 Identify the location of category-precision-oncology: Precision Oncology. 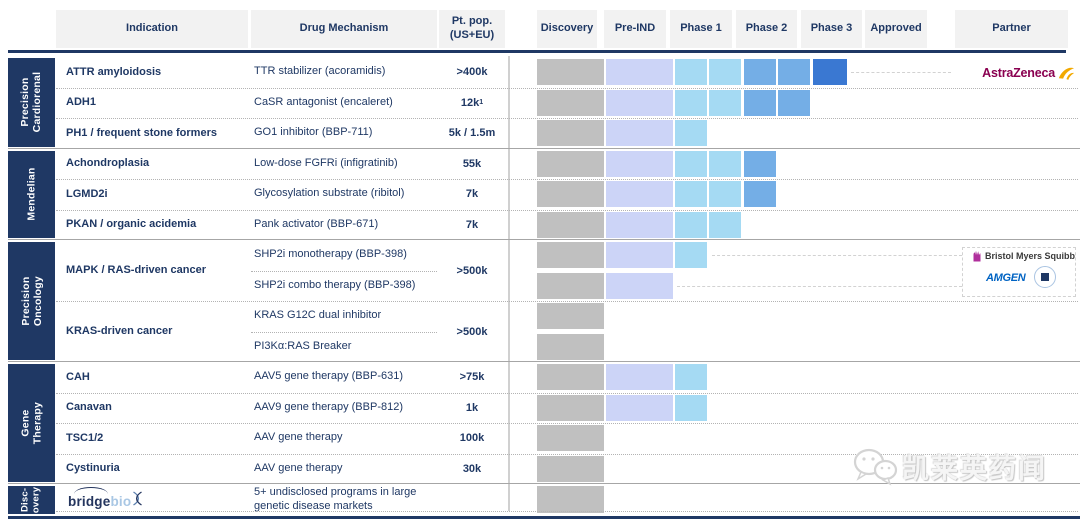
(31, 301).